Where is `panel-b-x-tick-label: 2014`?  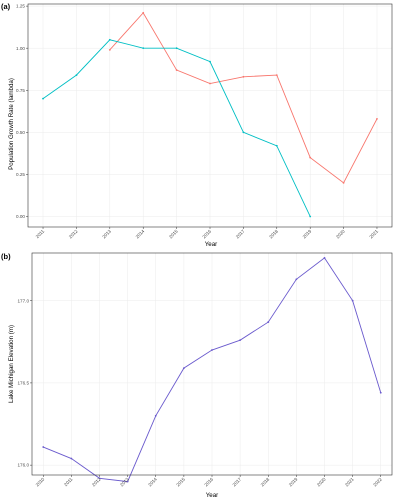 panel-b-x-tick-label: 2014 is located at coordinates (152, 481).